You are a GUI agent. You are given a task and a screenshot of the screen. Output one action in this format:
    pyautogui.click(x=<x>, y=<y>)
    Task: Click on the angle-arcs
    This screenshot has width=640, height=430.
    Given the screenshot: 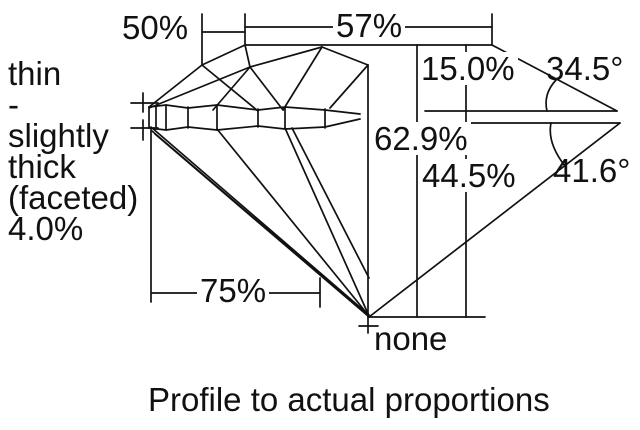 What is the action you would take?
    pyautogui.click(x=555, y=123)
    